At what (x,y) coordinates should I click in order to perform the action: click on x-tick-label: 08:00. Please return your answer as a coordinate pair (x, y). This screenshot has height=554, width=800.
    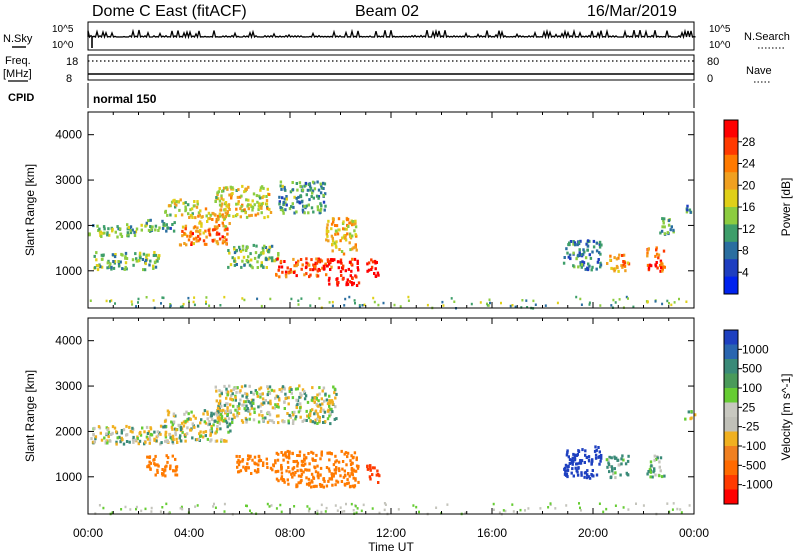
    Looking at the image, I should click on (290, 533).